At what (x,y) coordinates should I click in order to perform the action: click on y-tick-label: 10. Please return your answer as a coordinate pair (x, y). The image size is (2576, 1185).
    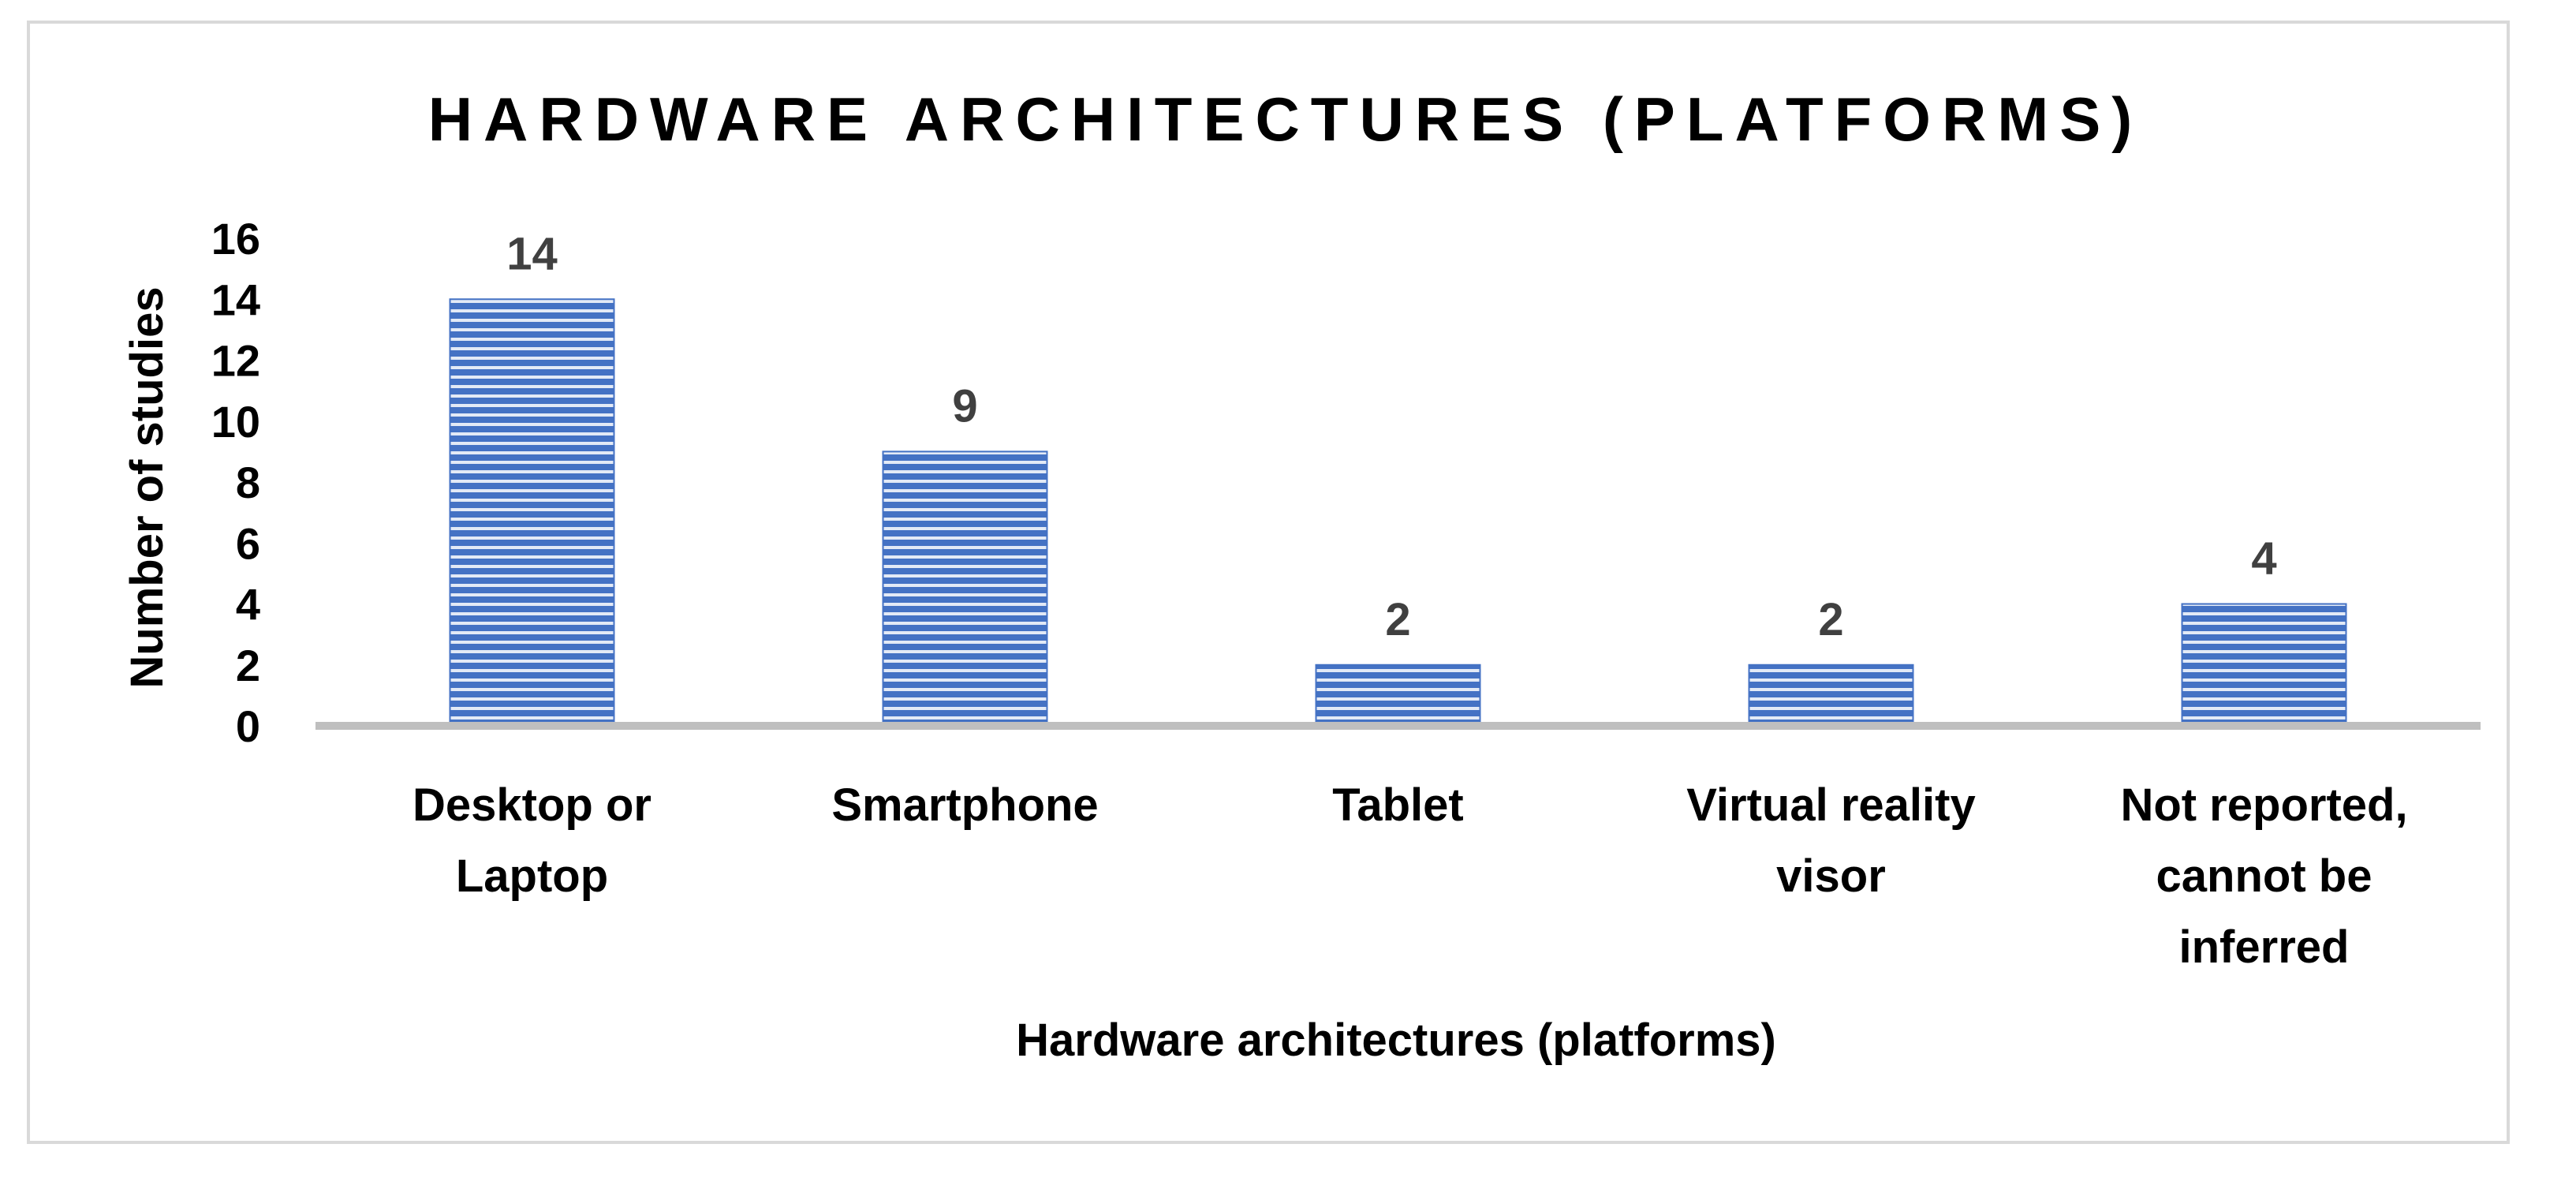
    Looking at the image, I should click on (235, 422).